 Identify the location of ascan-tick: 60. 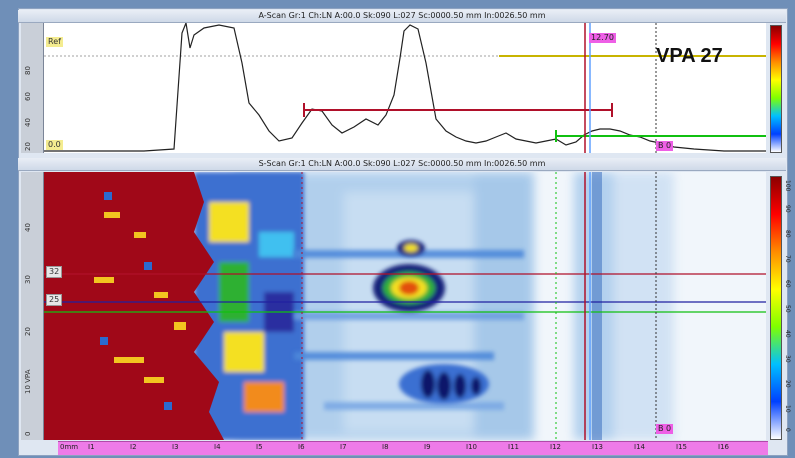
(28, 96).